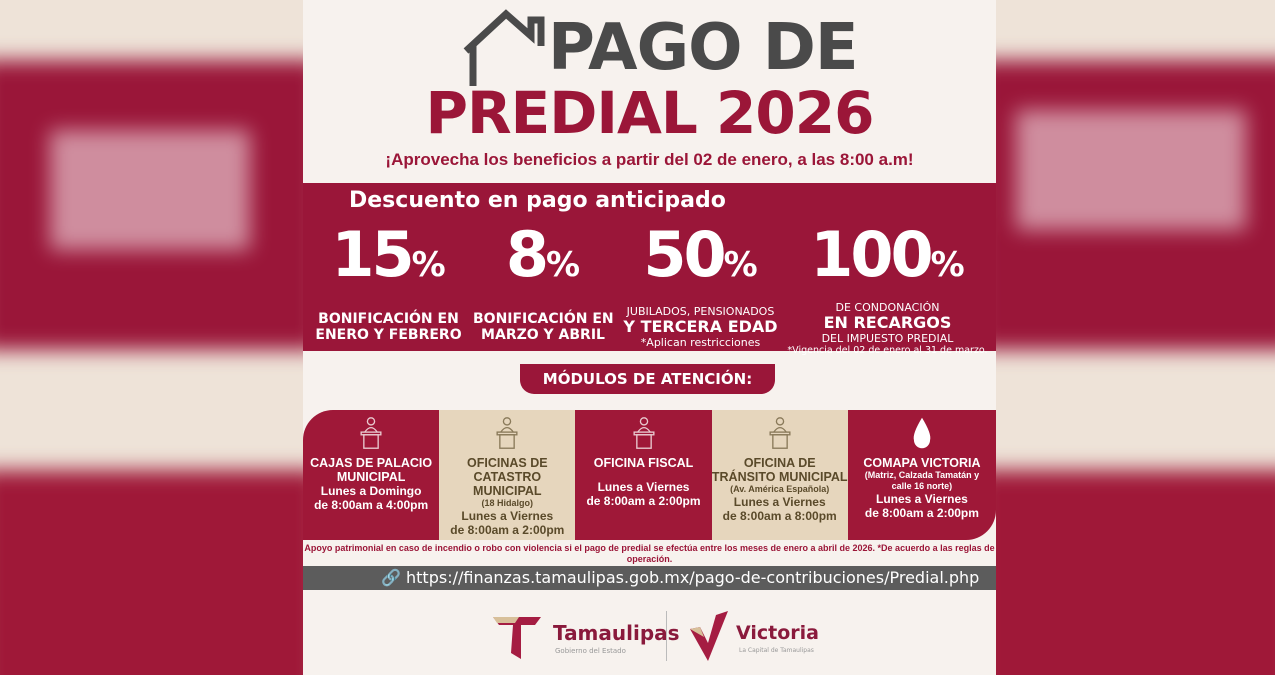 This screenshot has width=1275, height=675. I want to click on tamaulipas-logo-icon, so click(517, 638).